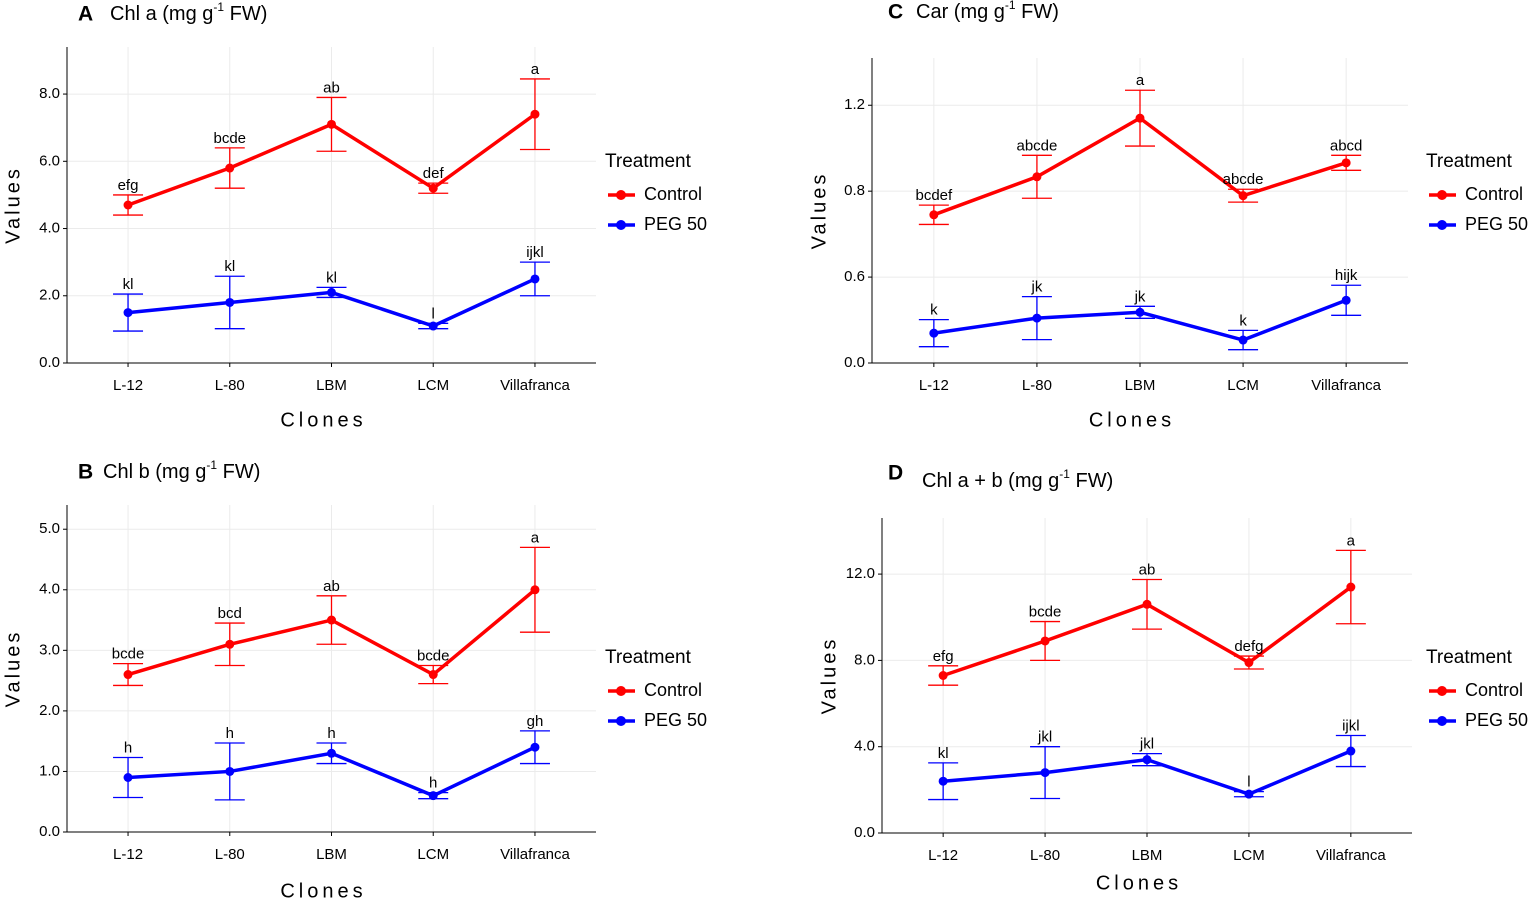  I want to click on annotation: hijk, so click(1346, 275).